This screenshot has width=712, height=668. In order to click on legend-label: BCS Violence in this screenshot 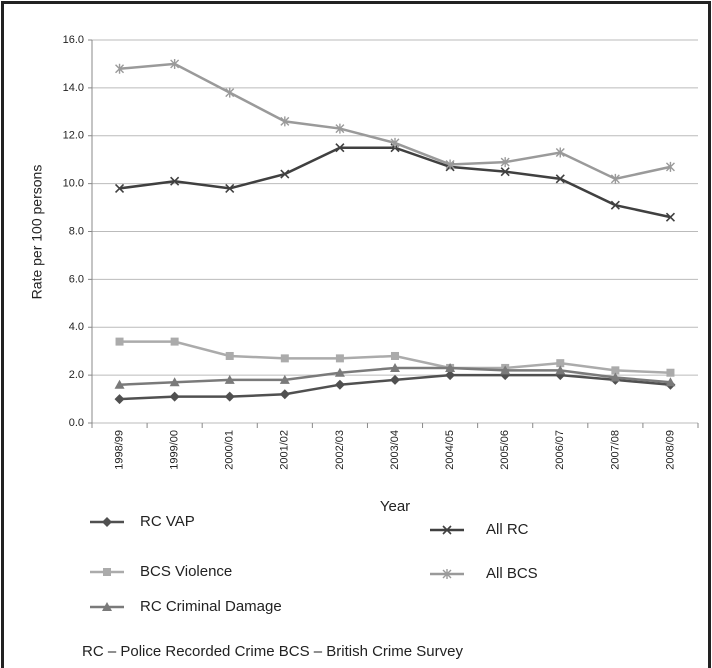, I will do `click(186, 571)`.